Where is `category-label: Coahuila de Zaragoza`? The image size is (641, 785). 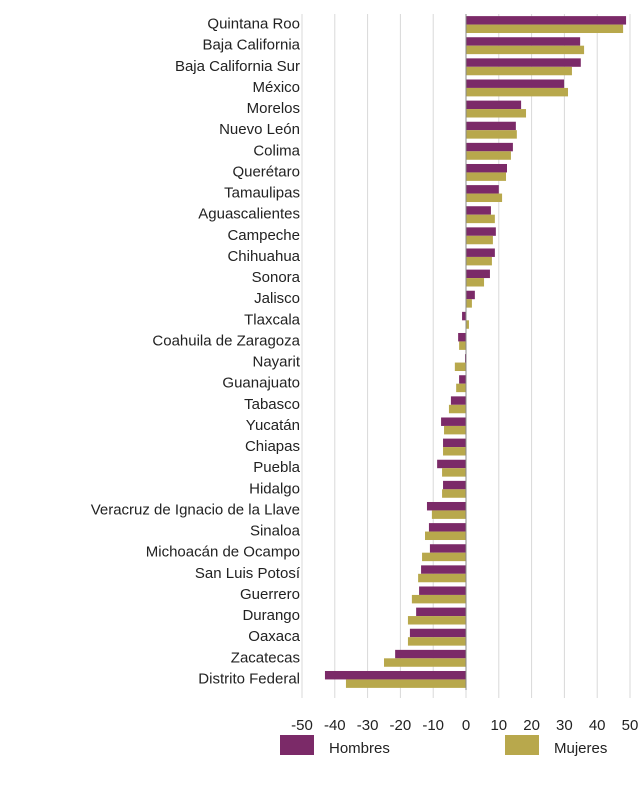 category-label: Coahuila de Zaragoza is located at coordinates (226, 340).